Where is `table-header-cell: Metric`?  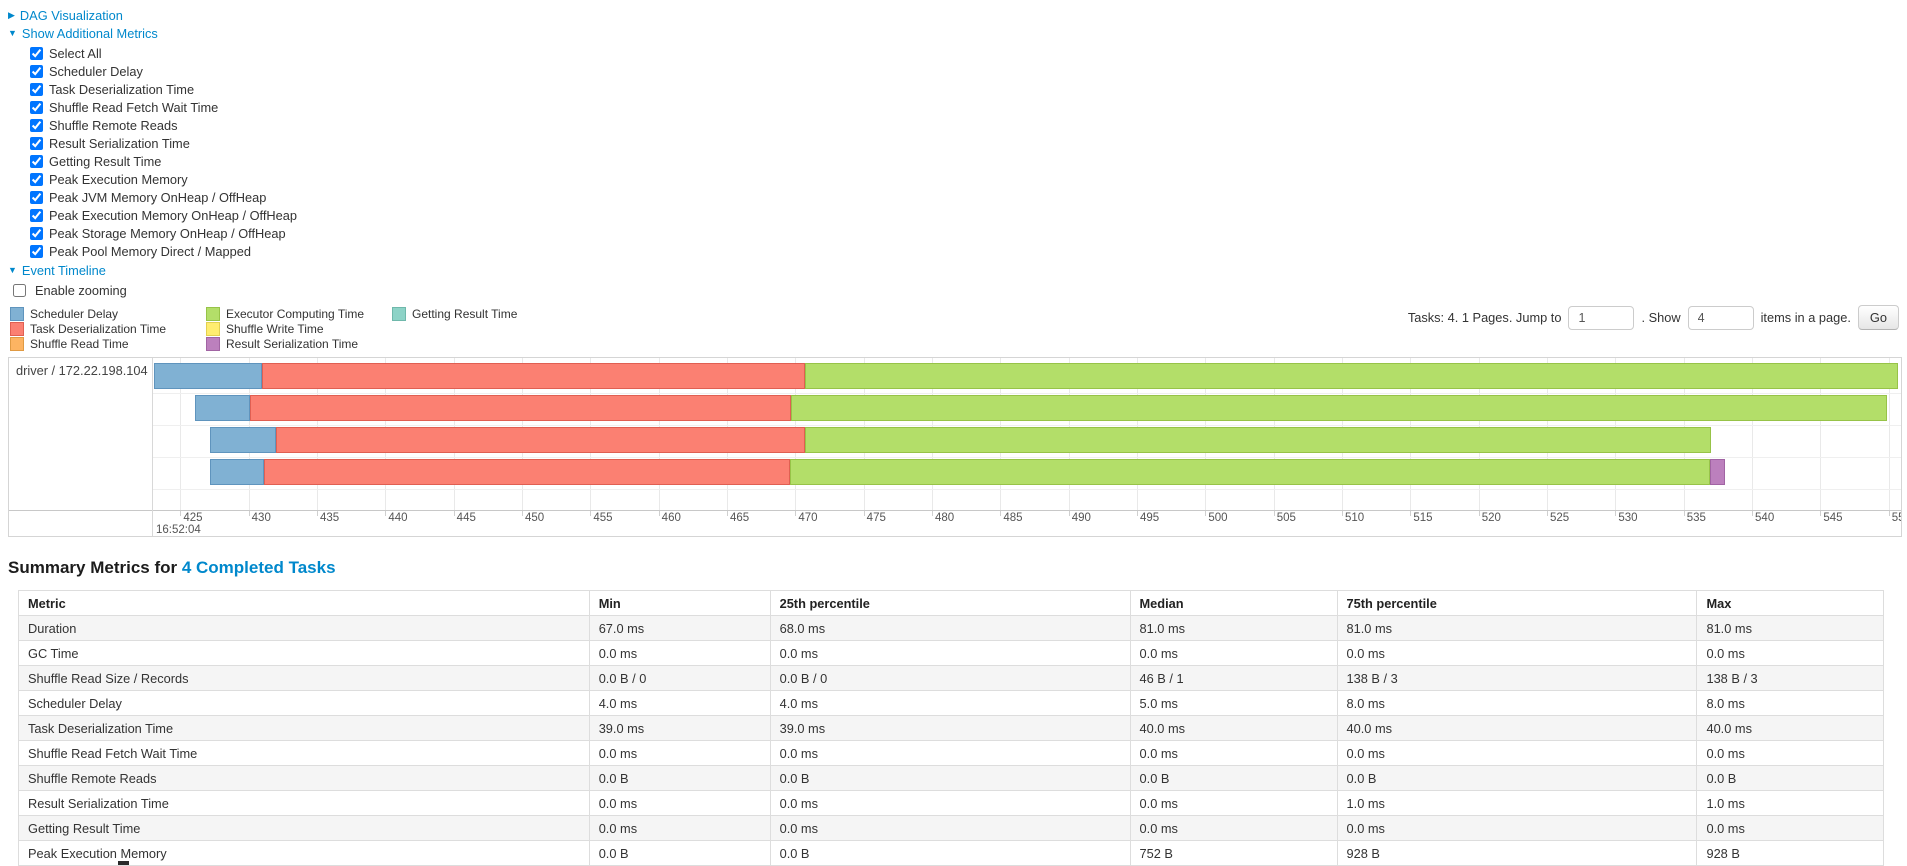
table-header-cell: Metric is located at coordinates (304, 603).